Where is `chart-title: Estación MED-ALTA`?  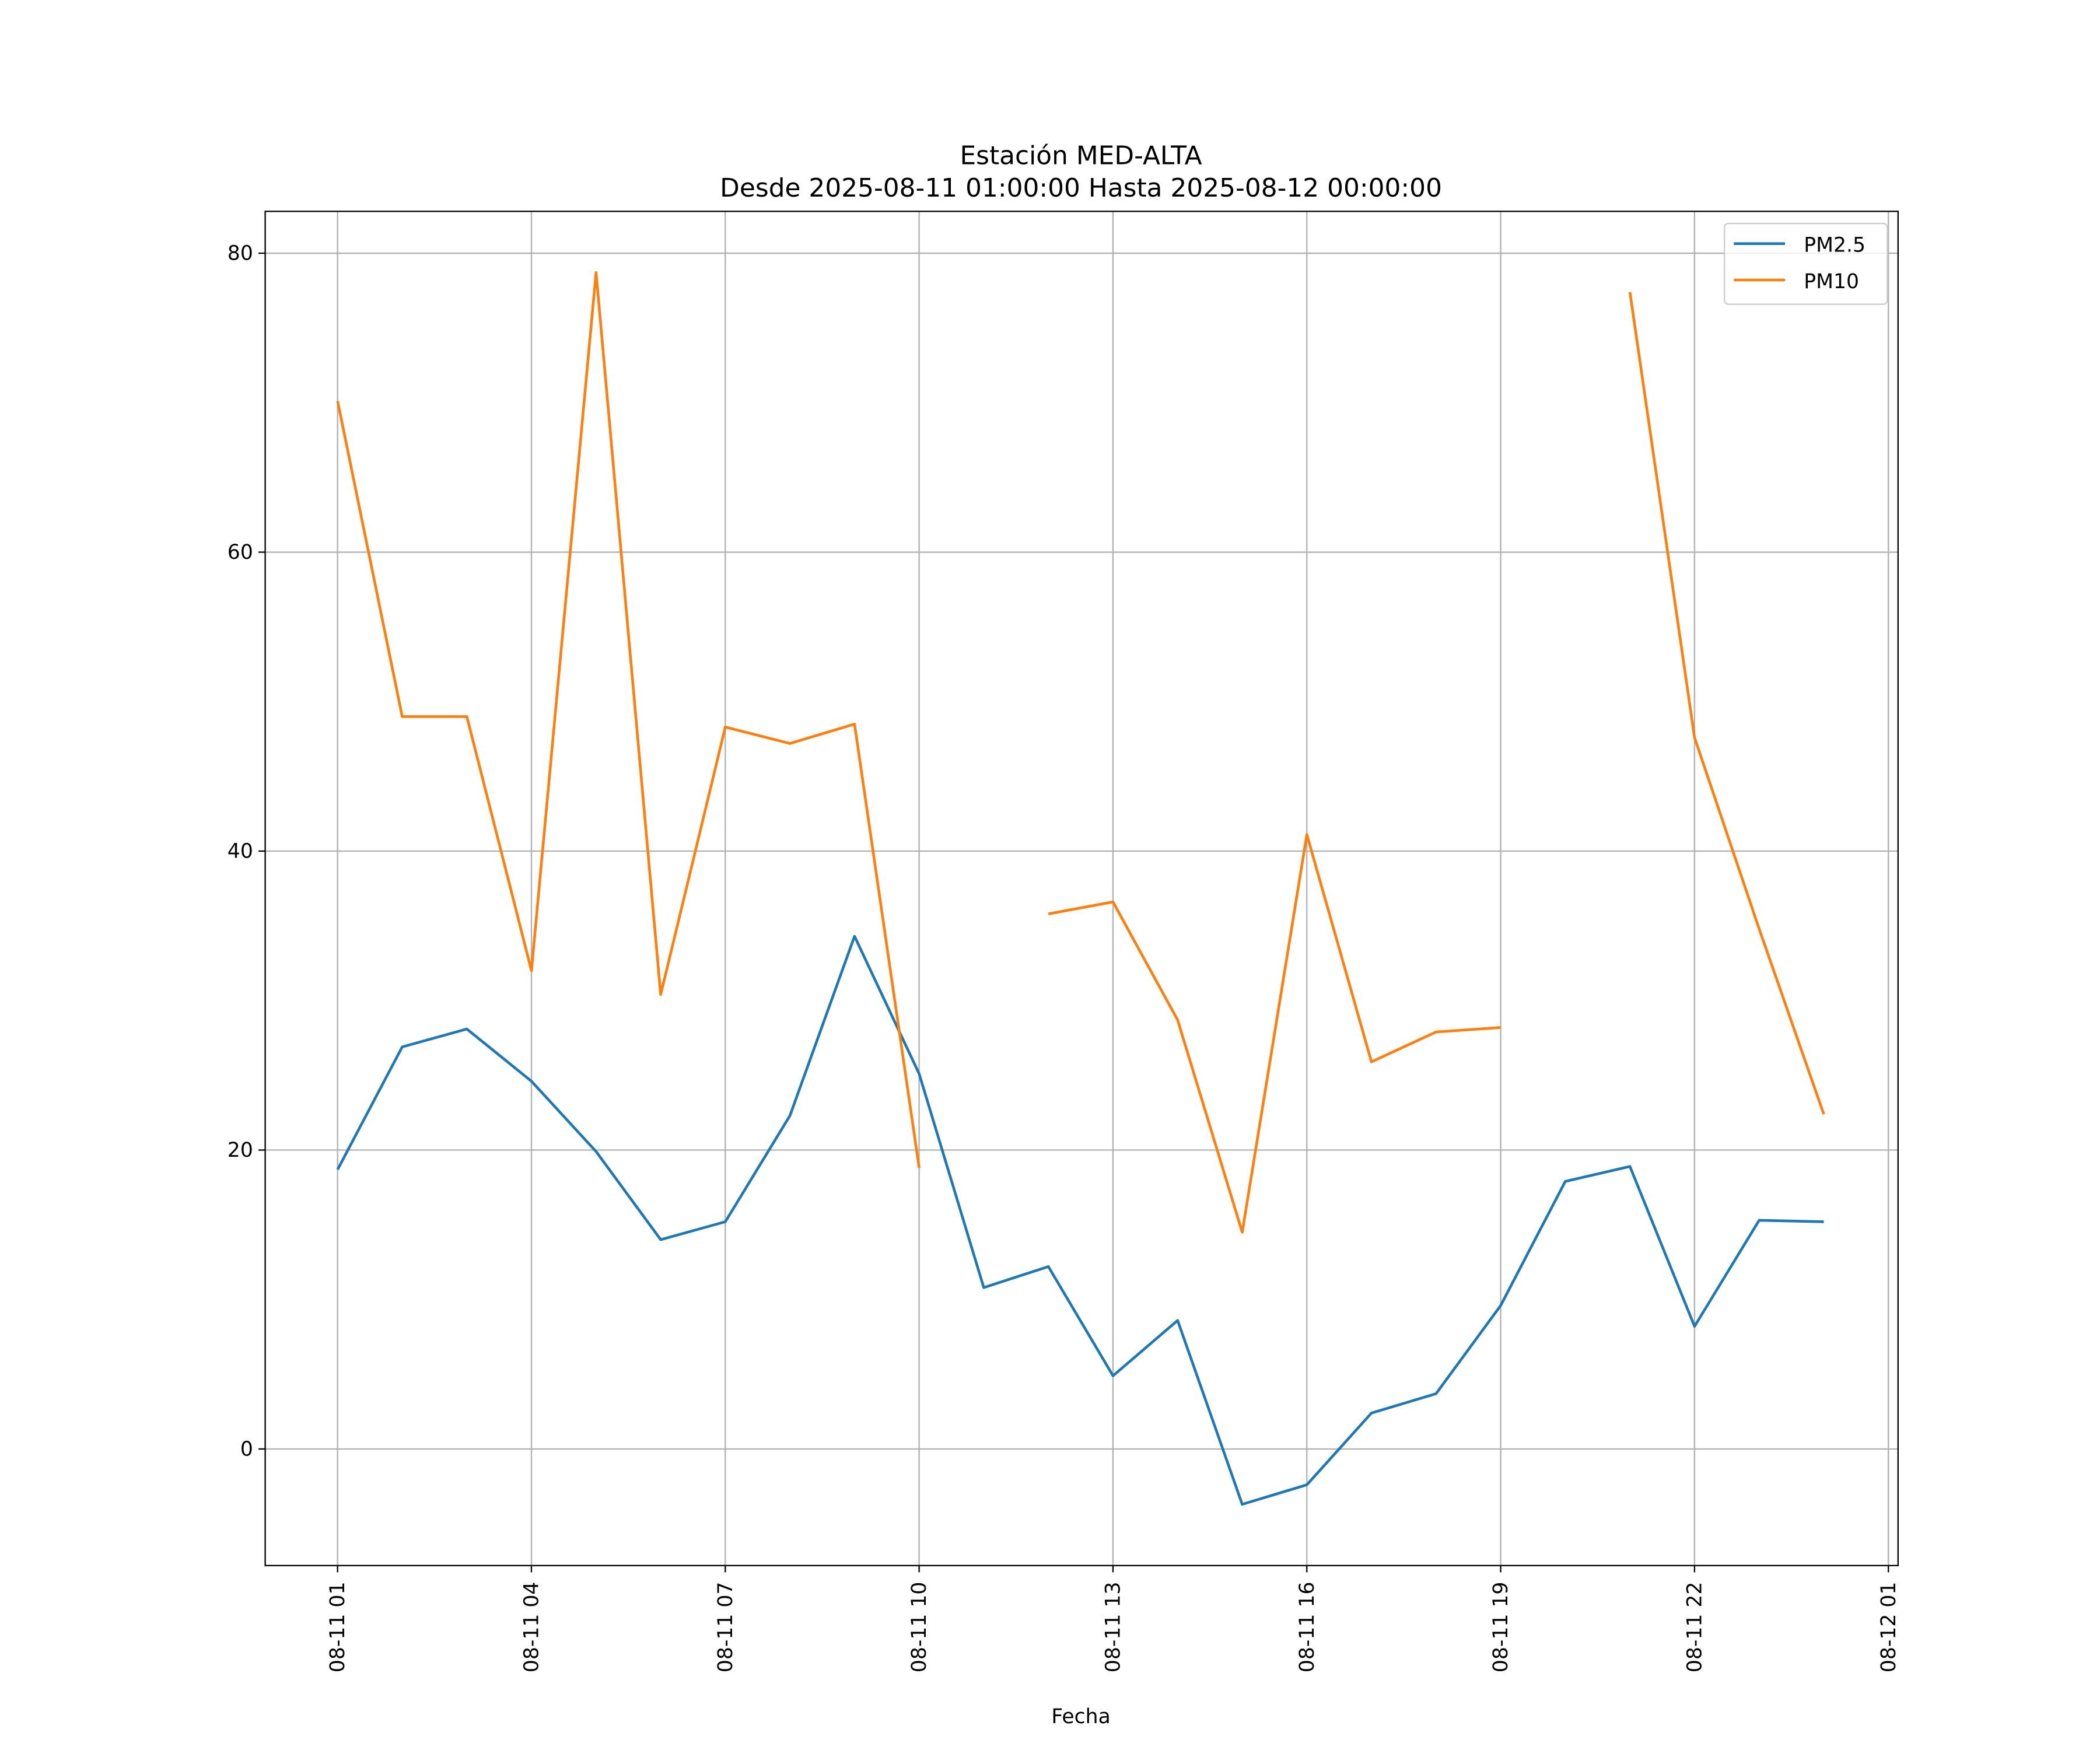
chart-title: Estación MED-ALTA is located at coordinates (1081, 156).